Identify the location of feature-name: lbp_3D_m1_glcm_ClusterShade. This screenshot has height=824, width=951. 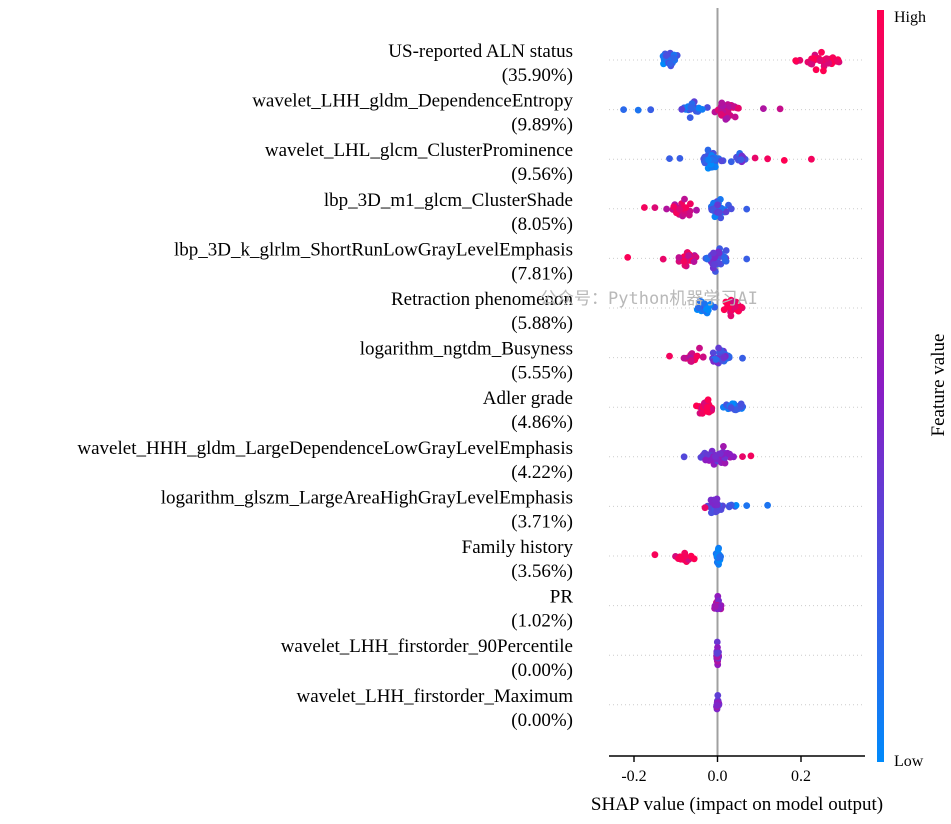
(448, 200).